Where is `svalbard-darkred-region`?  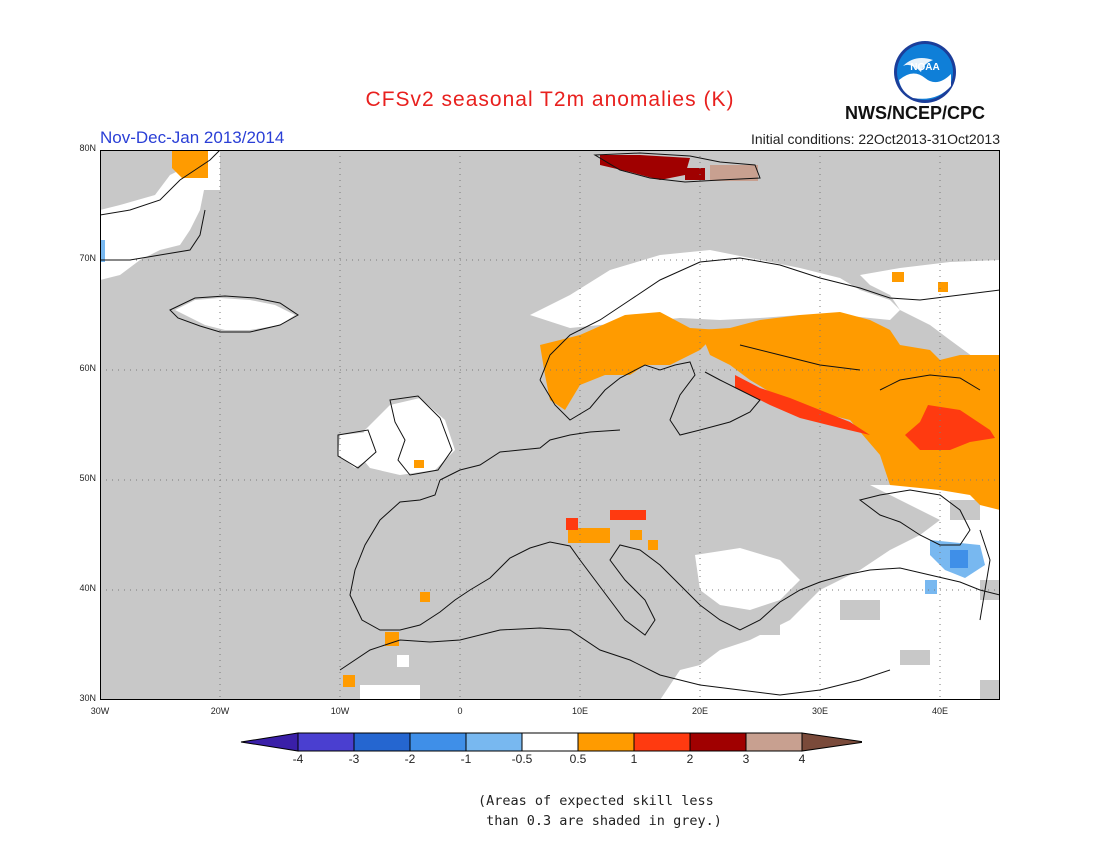
svalbard-darkred-region is located at coordinates (645, 167).